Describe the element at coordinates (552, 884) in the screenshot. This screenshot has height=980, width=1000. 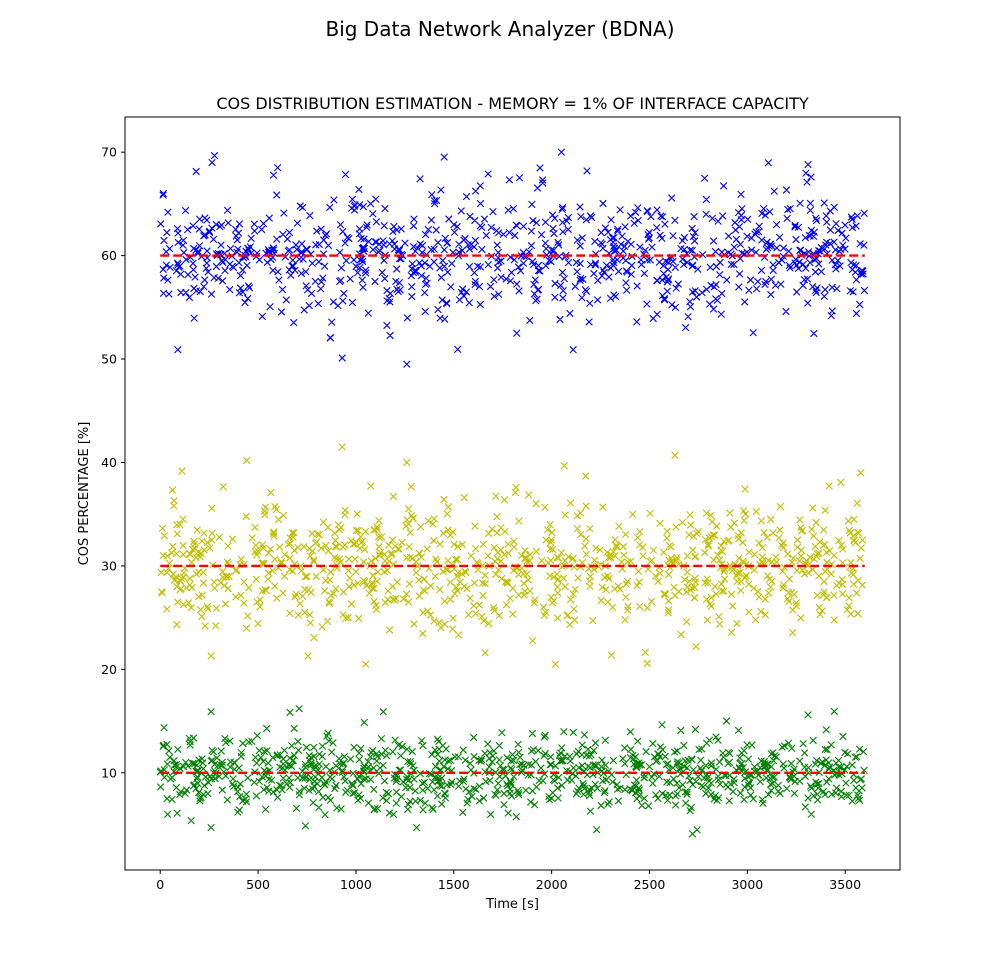
I see `x-tick-label-2000: 2000` at that location.